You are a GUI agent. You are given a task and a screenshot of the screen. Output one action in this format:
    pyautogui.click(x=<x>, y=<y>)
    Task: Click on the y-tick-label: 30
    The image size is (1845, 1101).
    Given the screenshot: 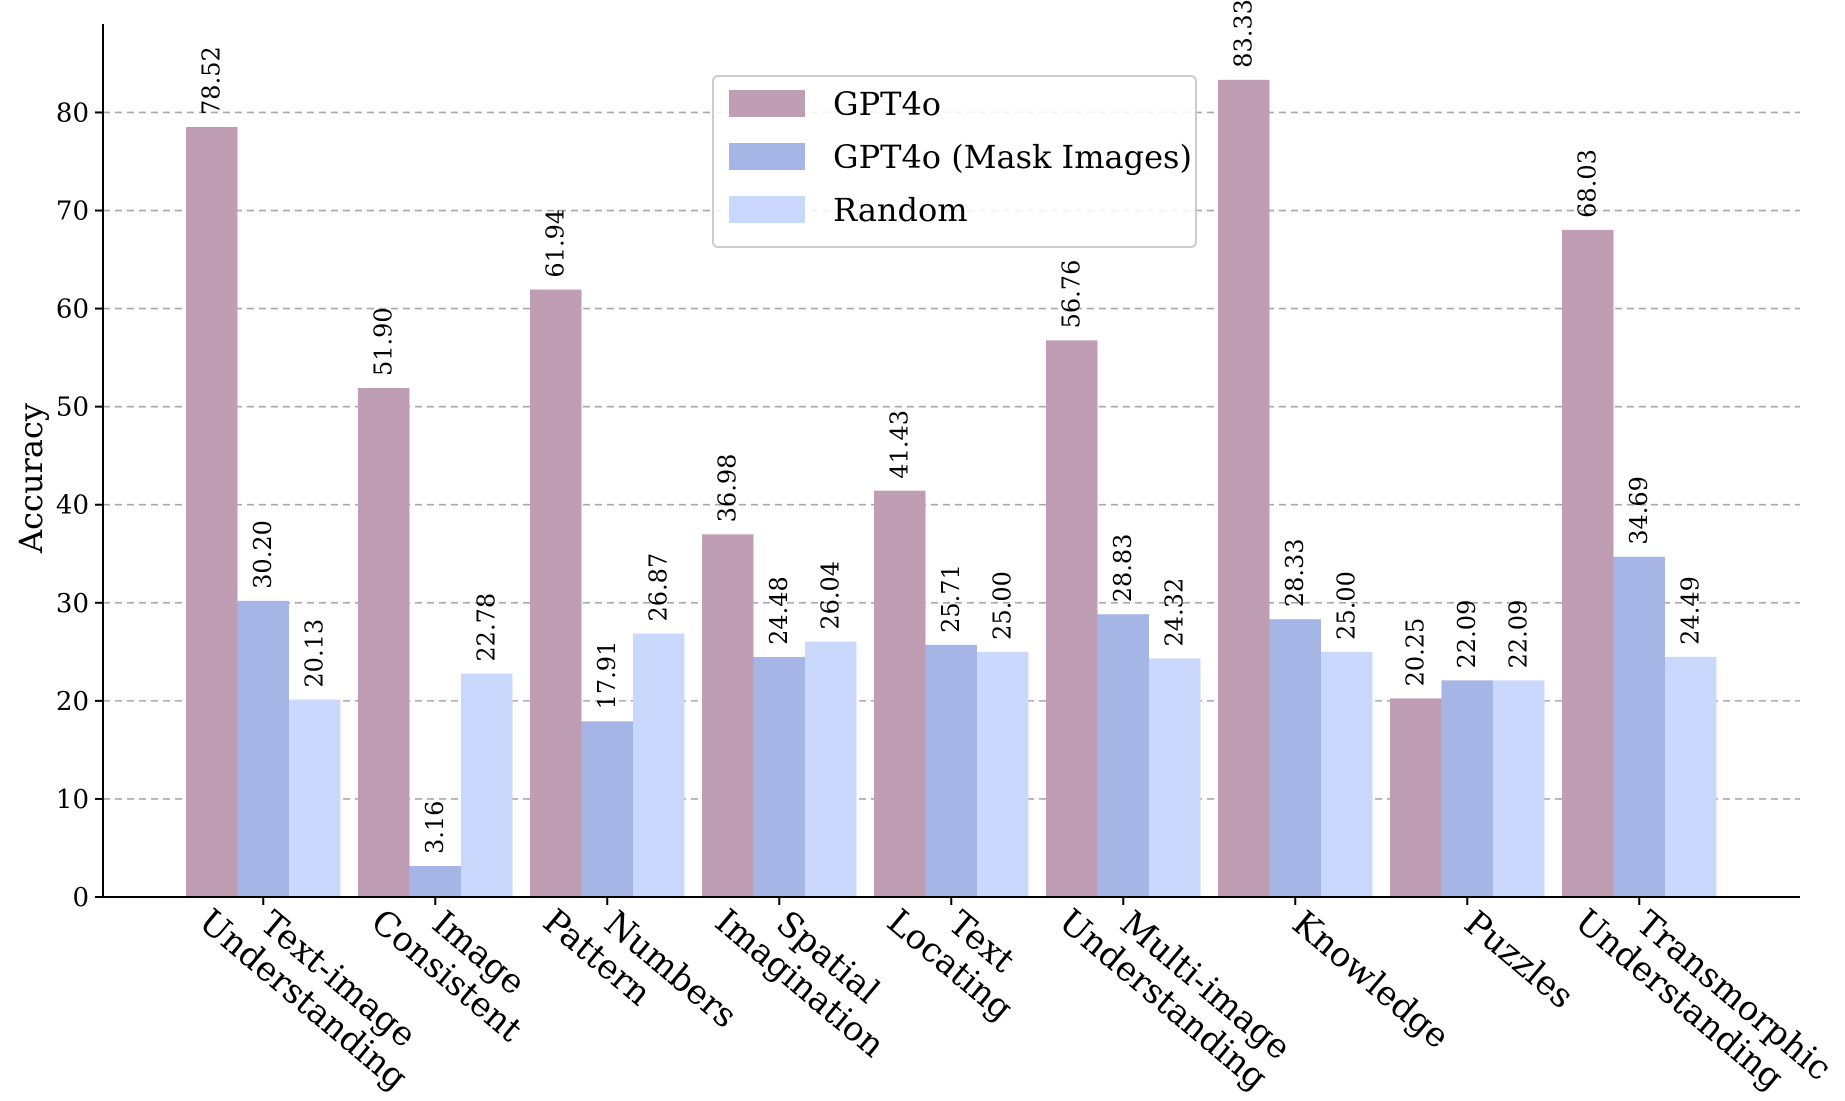 What is the action you would take?
    pyautogui.click(x=72, y=604)
    